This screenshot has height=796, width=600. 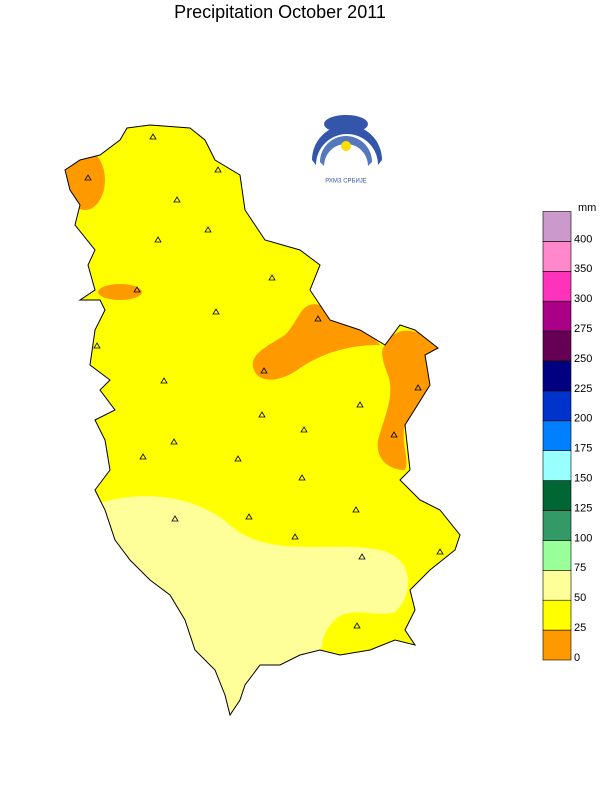 What do you see at coordinates (580, 568) in the screenshot?
I see `legend-label: 75` at bounding box center [580, 568].